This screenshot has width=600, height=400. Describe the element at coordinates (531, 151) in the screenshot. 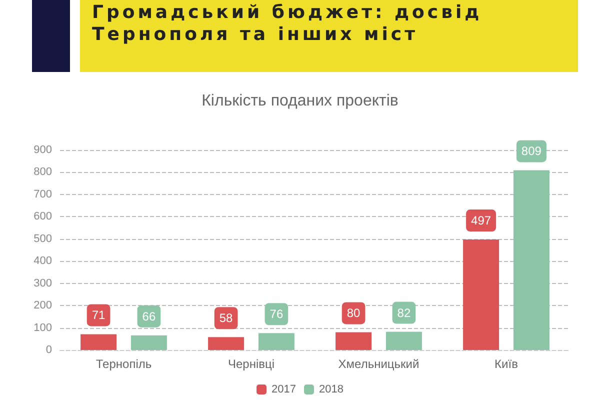

I see `data-label: 809` at that location.